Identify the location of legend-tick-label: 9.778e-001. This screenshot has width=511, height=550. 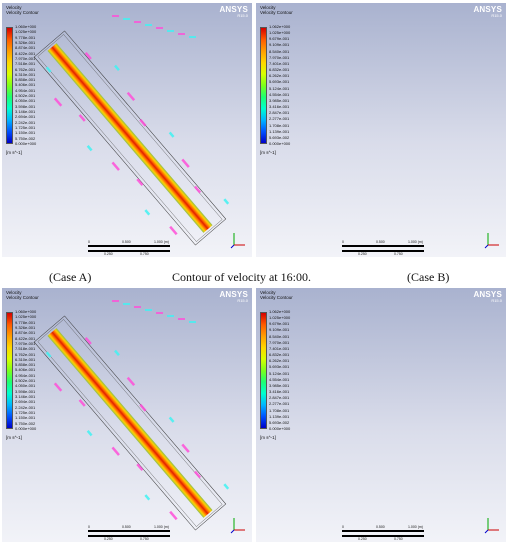
(25, 37).